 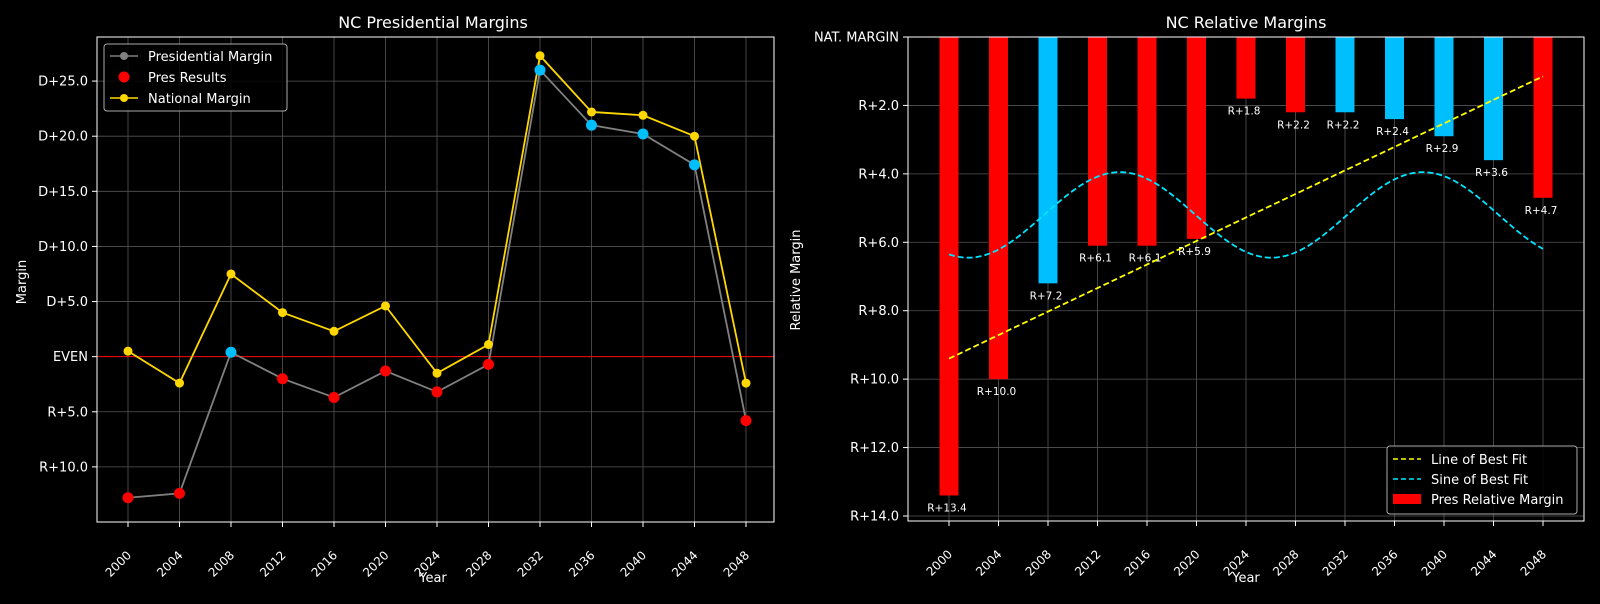 I want to click on legend-label-line-of-best-fit: Line of Best Fit, so click(x=1479, y=460).